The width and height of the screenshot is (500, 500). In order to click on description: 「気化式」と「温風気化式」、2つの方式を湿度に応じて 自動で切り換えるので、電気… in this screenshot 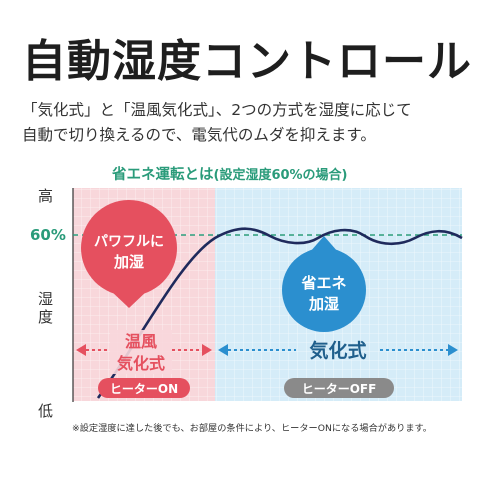, I will do `click(257, 123)`.